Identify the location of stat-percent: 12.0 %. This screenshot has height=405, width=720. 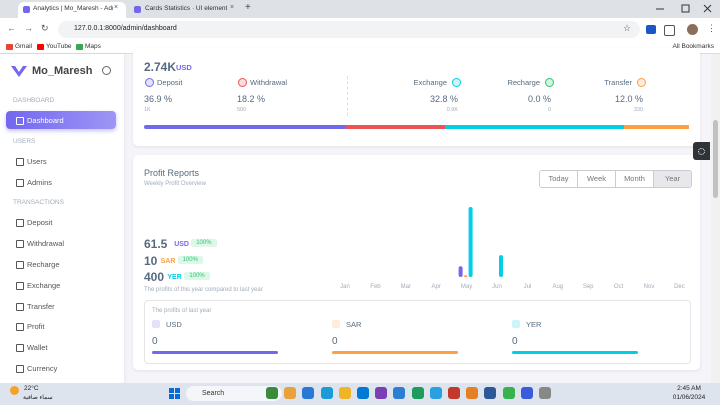
(628, 99).